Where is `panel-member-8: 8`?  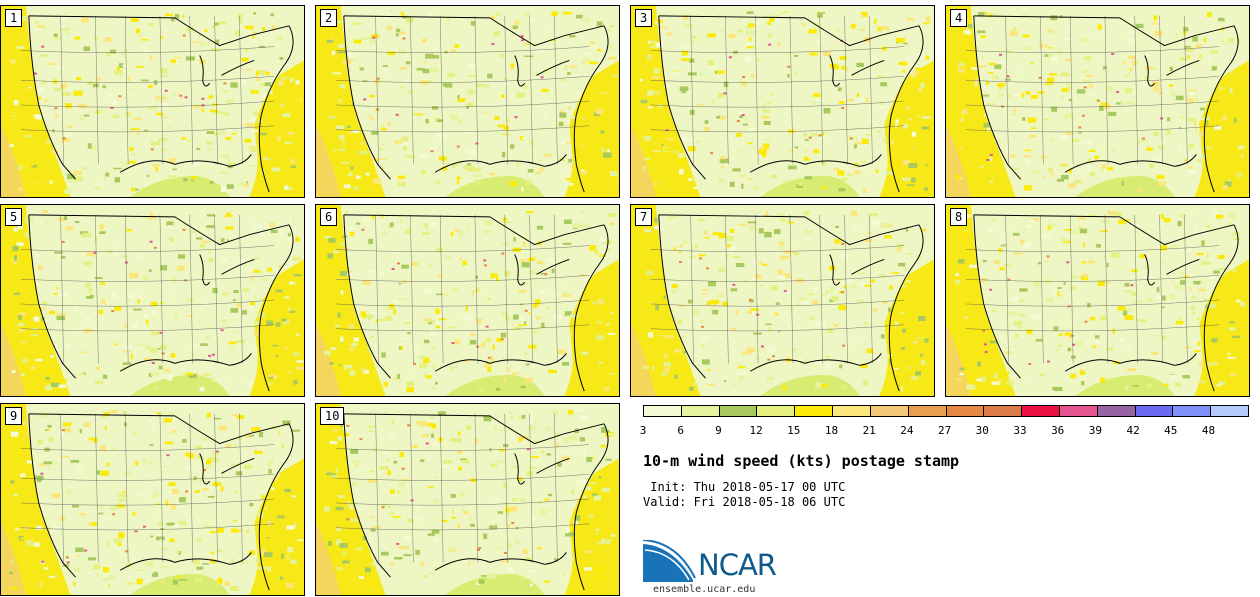 panel-member-8: 8 is located at coordinates (1097, 300).